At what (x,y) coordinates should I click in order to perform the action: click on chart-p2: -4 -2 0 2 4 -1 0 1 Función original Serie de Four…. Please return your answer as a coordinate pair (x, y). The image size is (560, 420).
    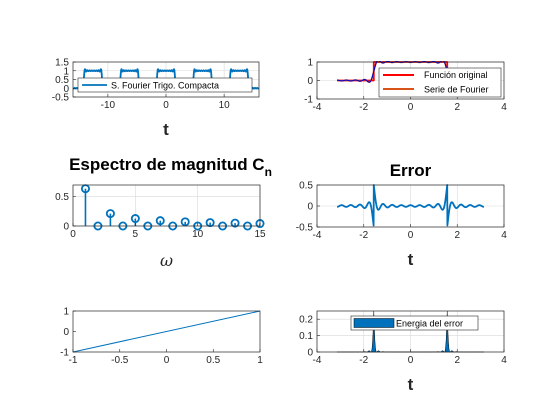
    Looking at the image, I should click on (405, 86).